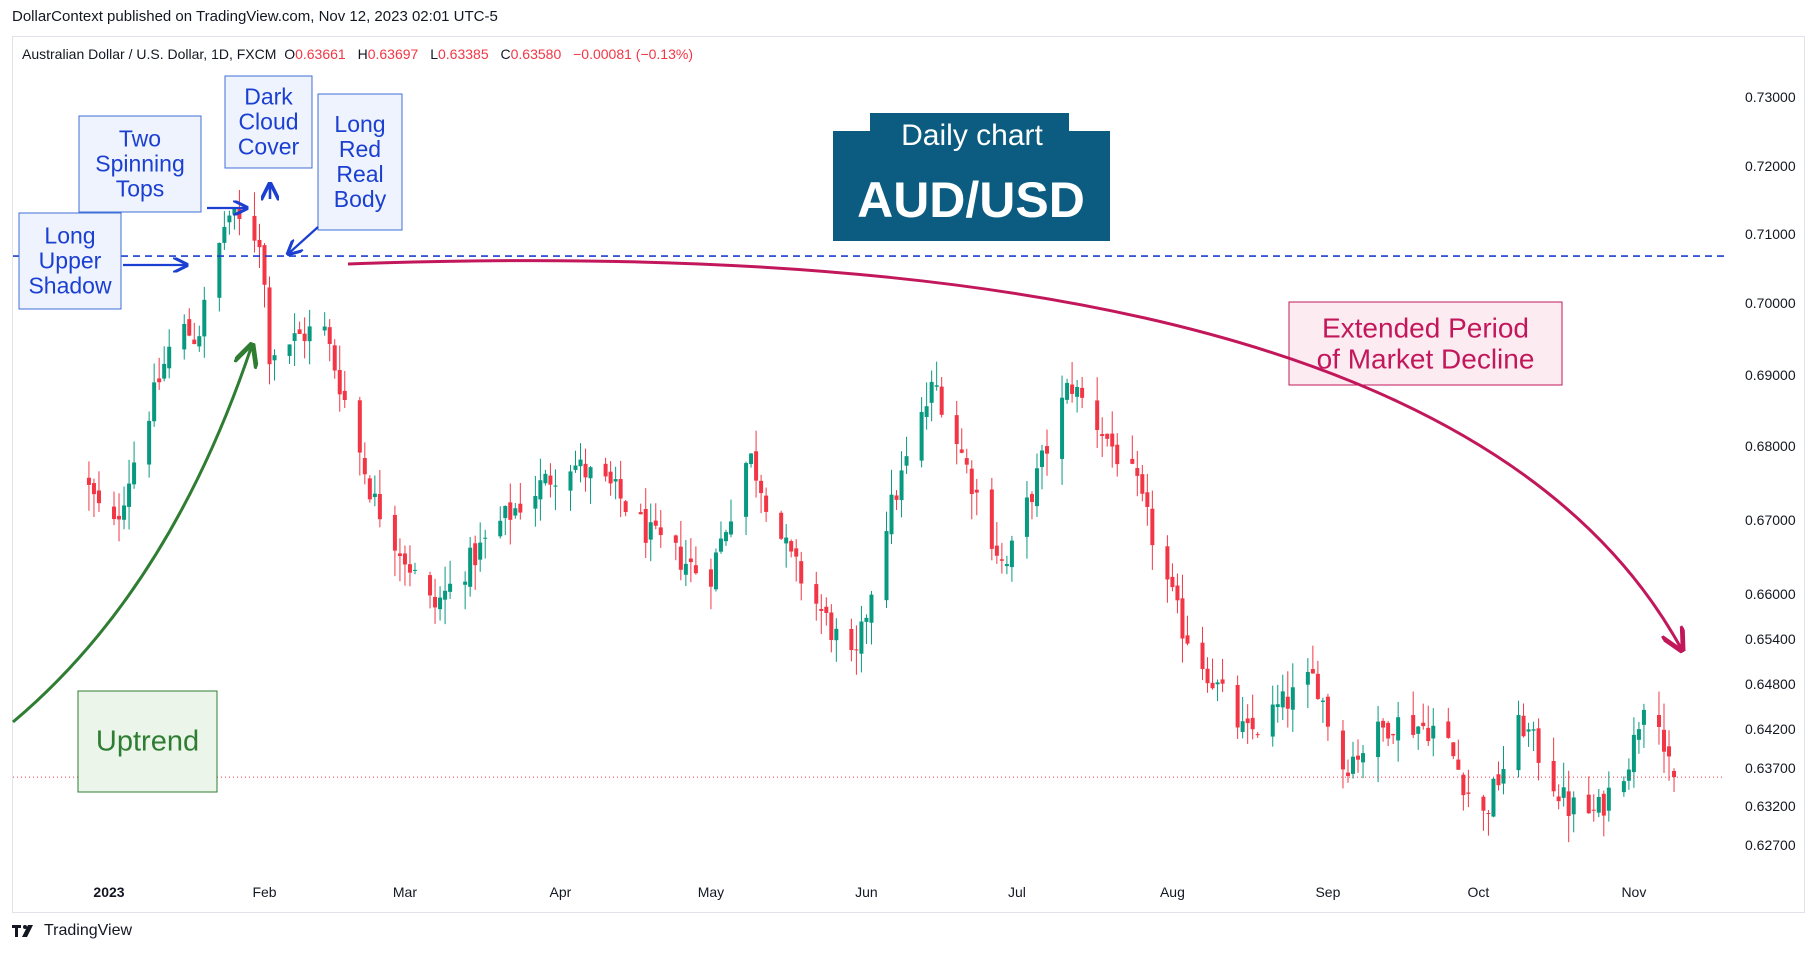  Describe the element at coordinates (1479, 892) in the screenshot. I see `x-tick-label: Oct` at that location.